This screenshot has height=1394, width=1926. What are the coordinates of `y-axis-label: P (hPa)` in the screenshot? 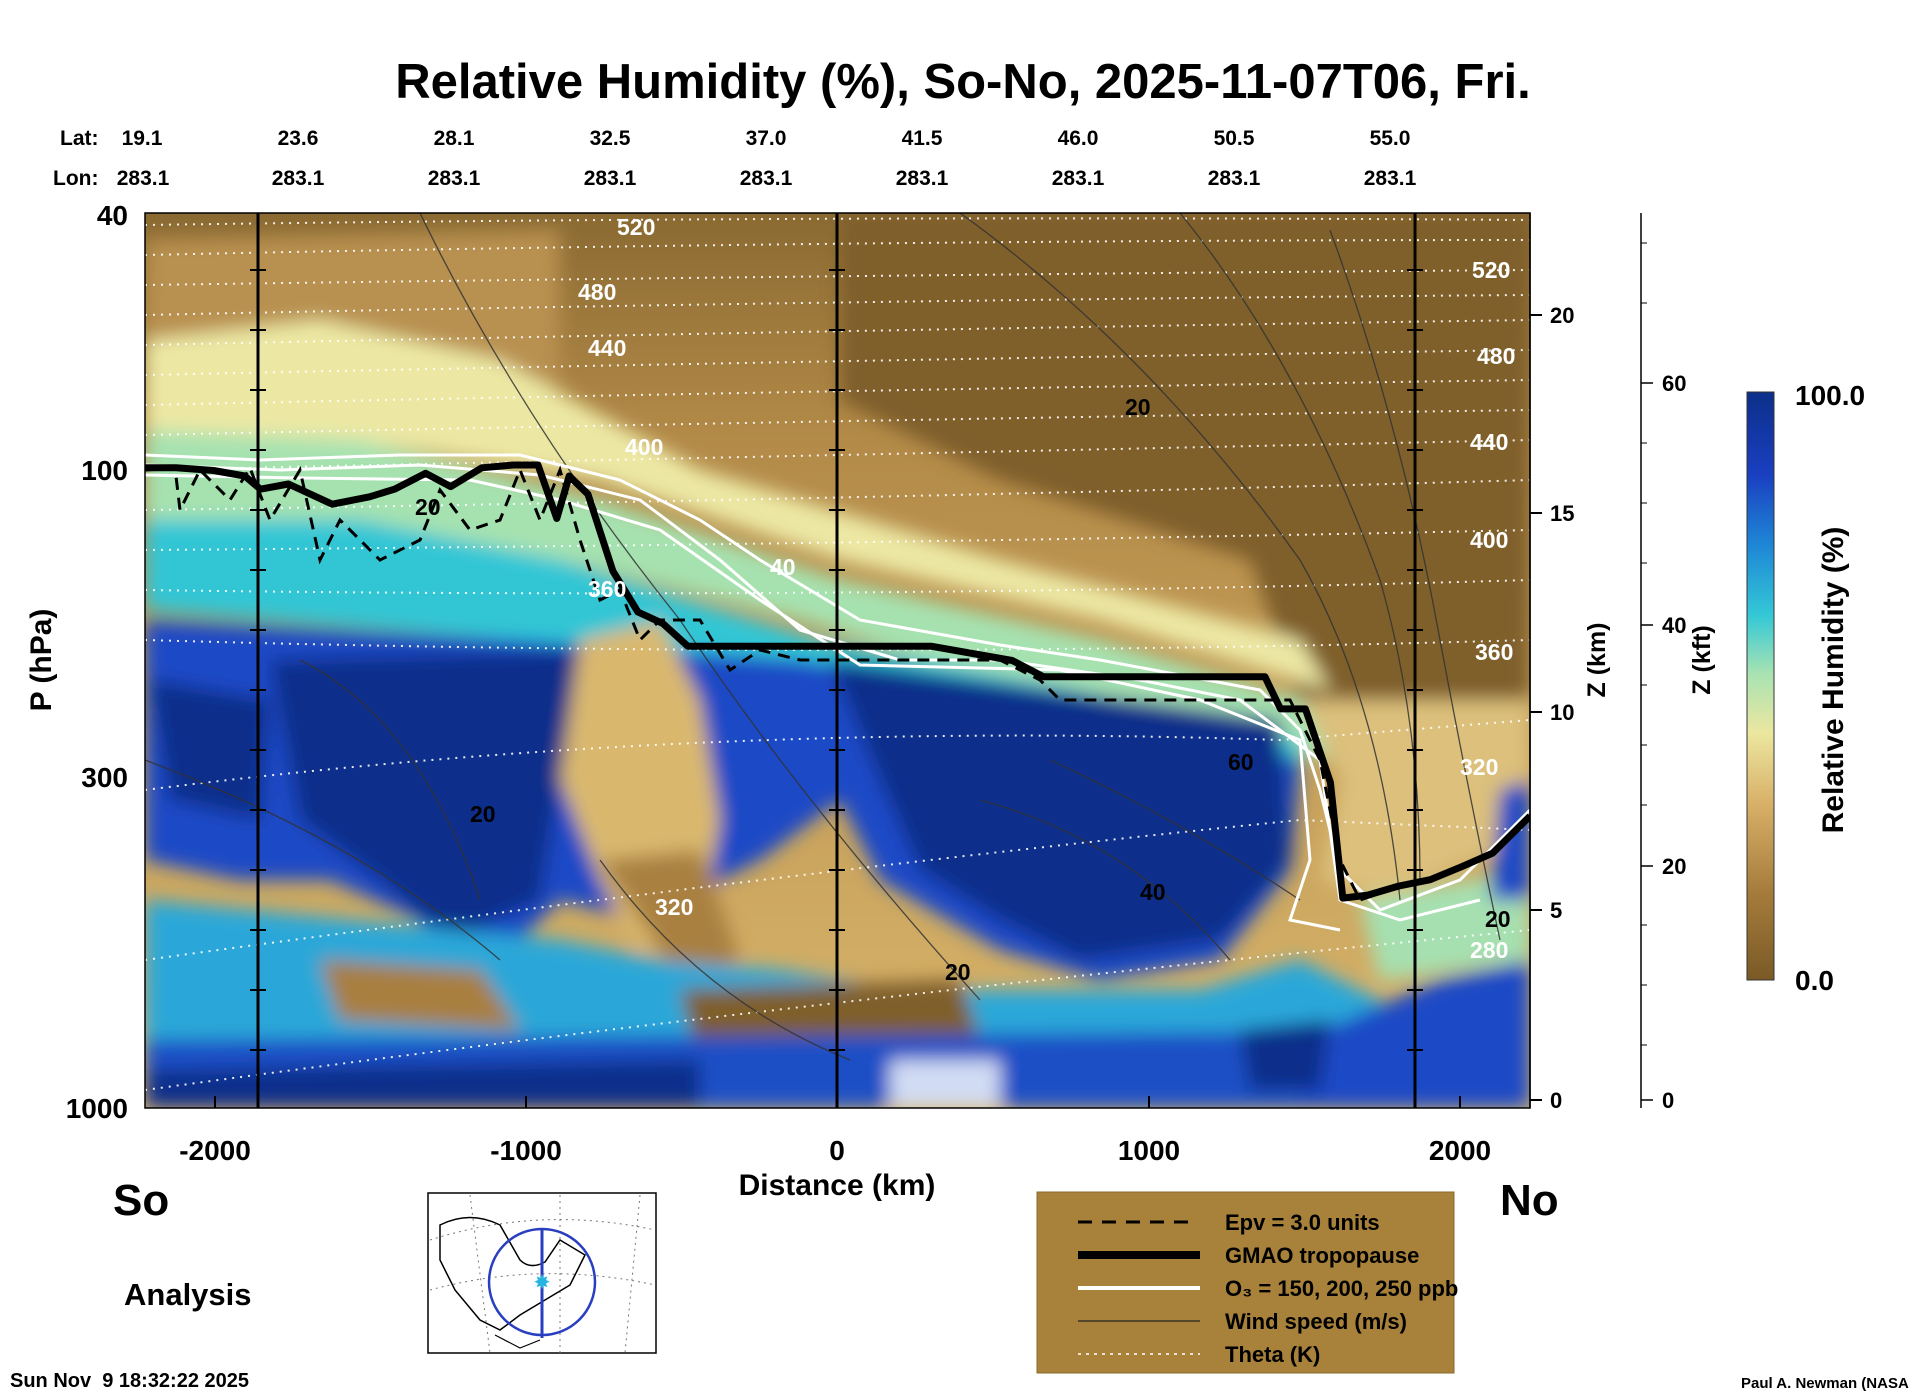 It's located at (41, 660).